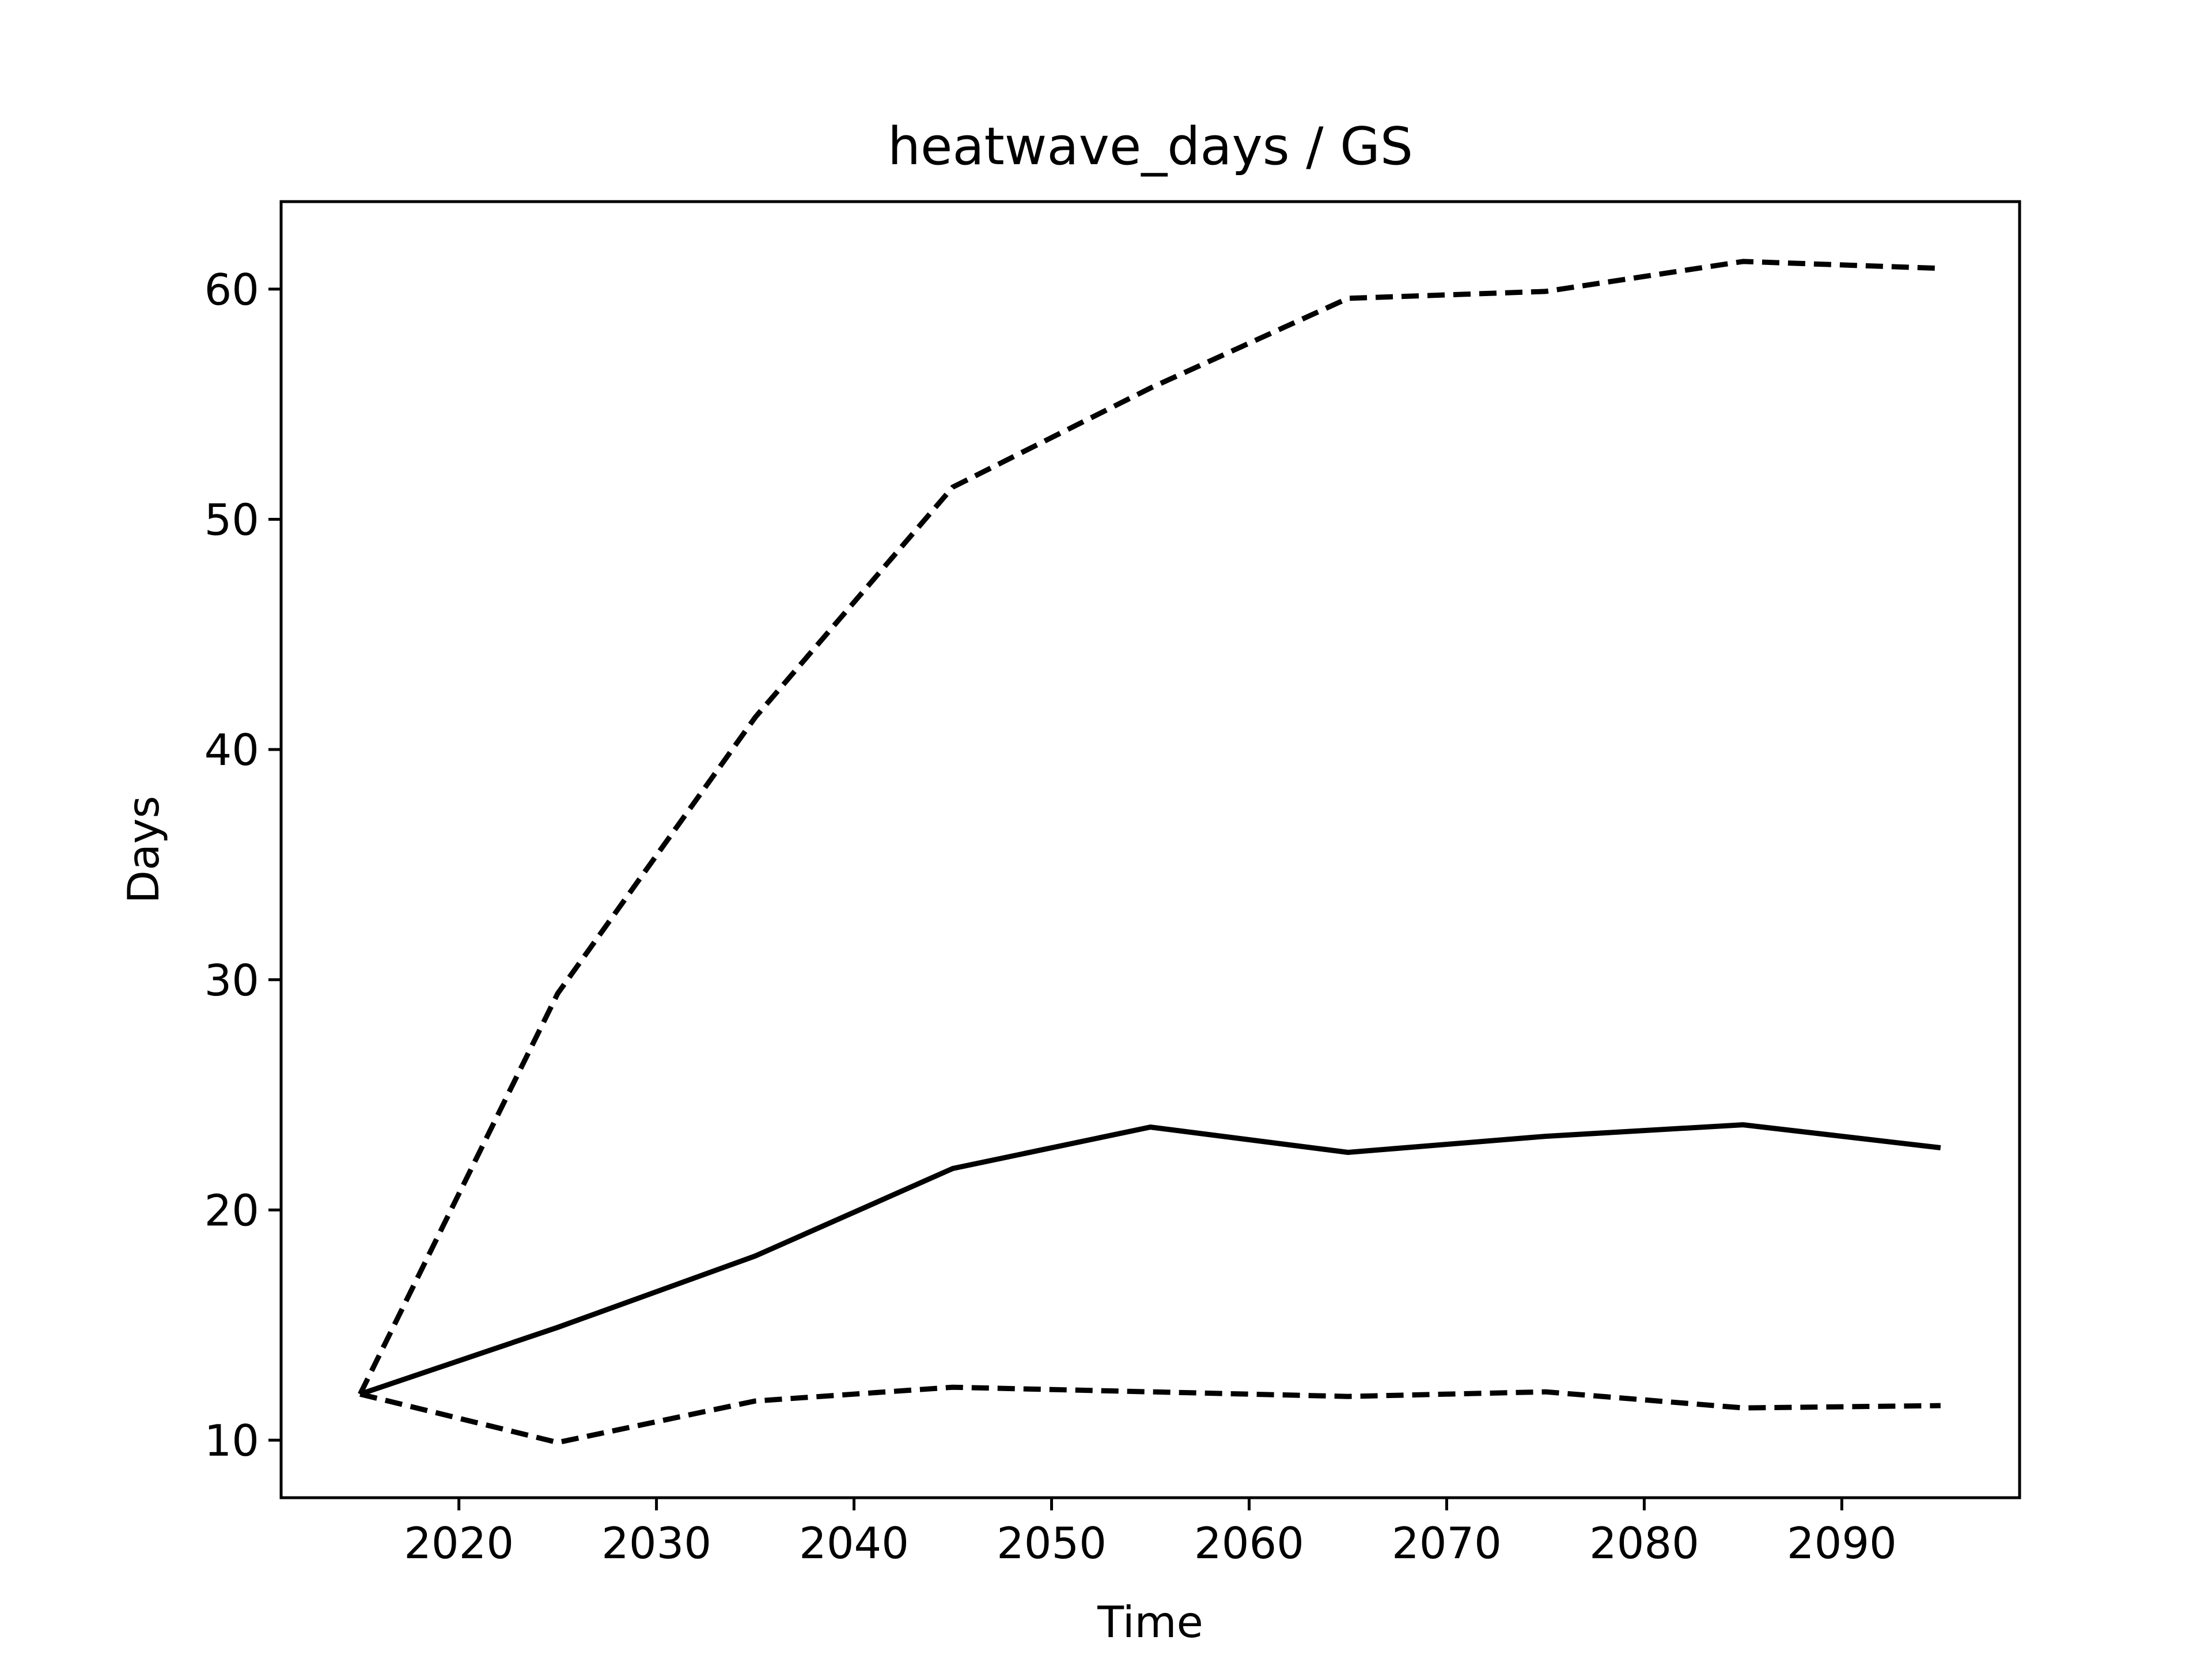 This screenshot has height=1659, width=2212. What do you see at coordinates (231, 980) in the screenshot?
I see `y-tick-label: 30` at bounding box center [231, 980].